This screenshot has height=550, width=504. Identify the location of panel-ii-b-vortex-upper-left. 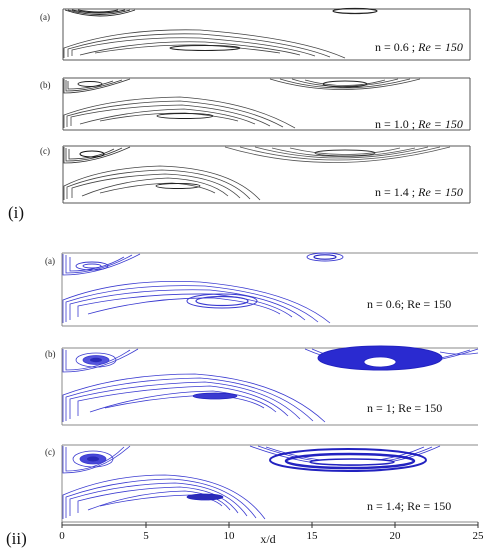
(100, 360).